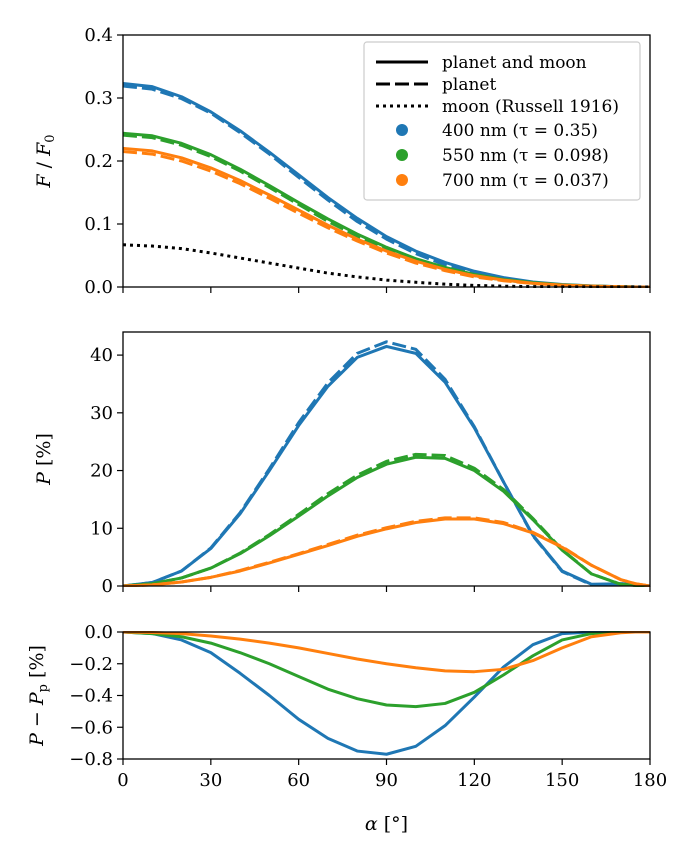 The image size is (693, 857). I want to click on polarization-ytick-label: 0, so click(107, 586).